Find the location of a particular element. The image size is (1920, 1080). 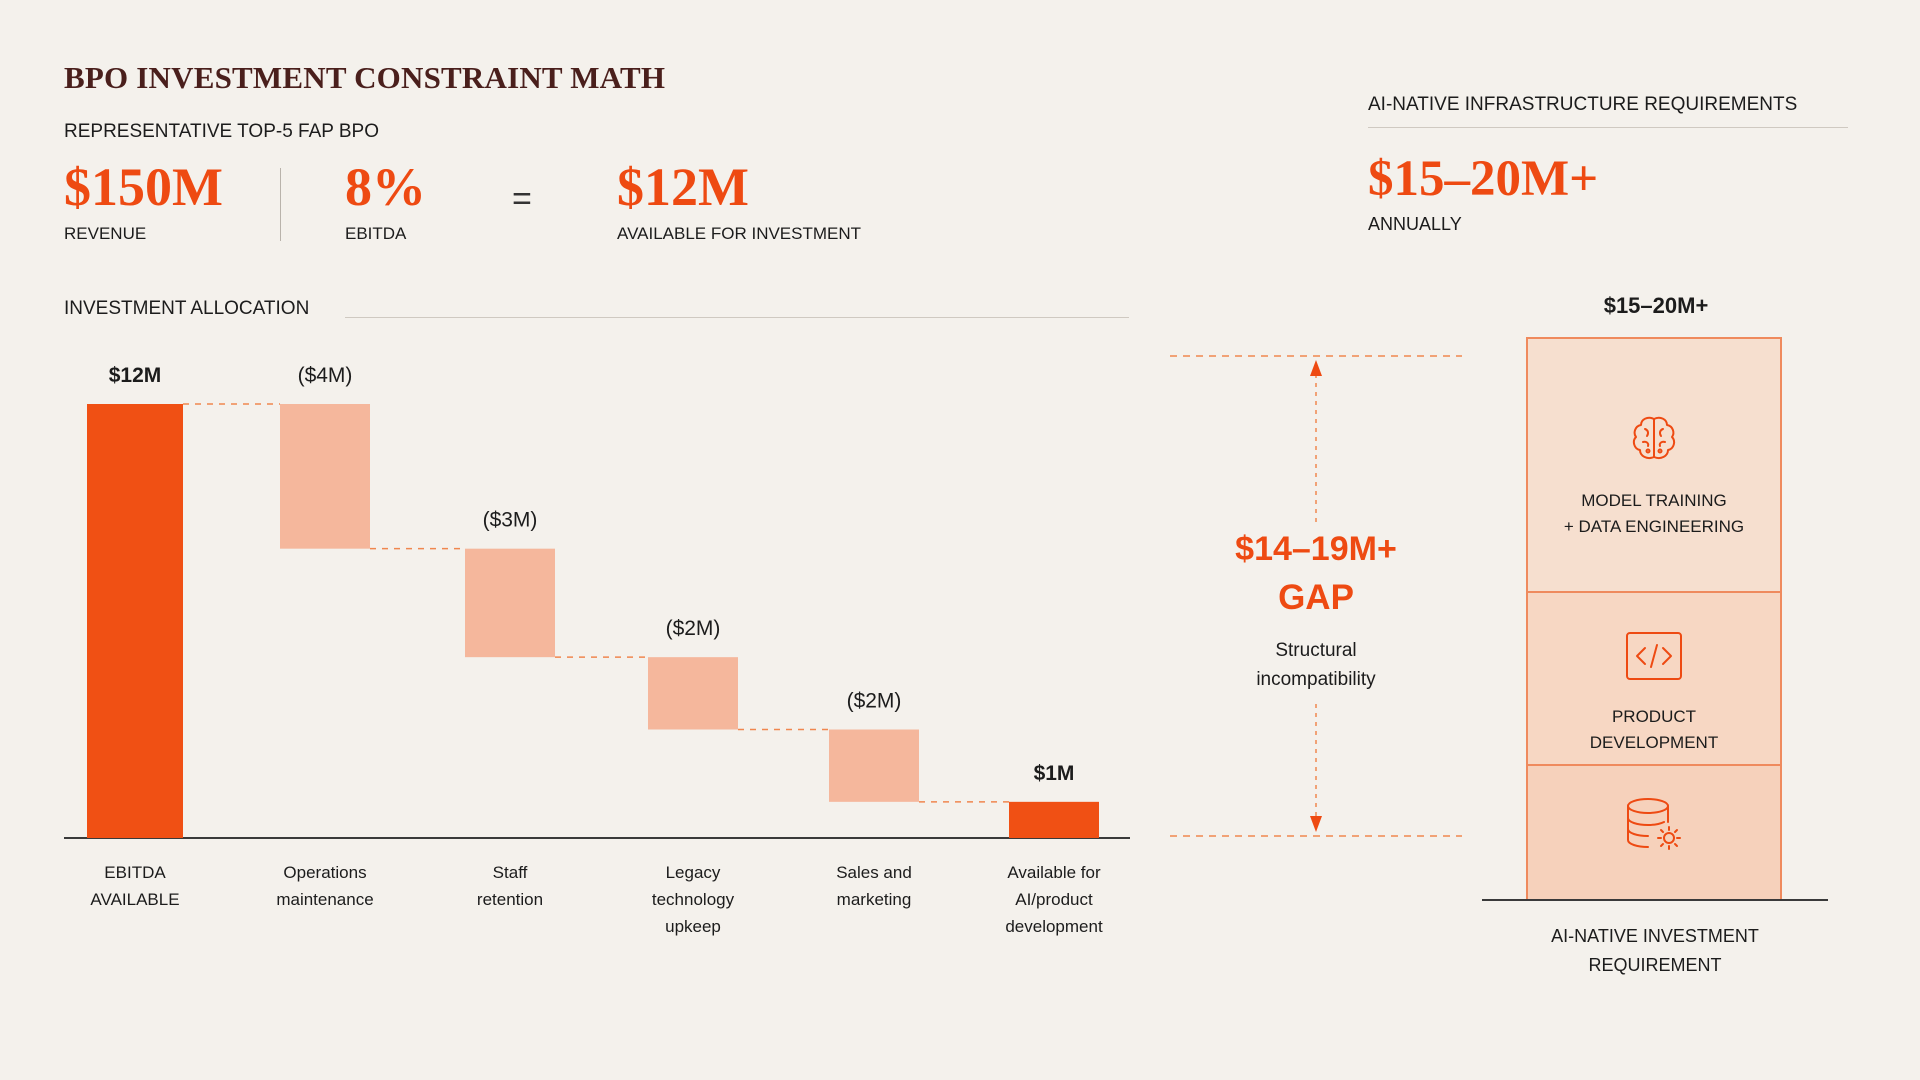

ebitda-label: EBITDA is located at coordinates (376, 233).